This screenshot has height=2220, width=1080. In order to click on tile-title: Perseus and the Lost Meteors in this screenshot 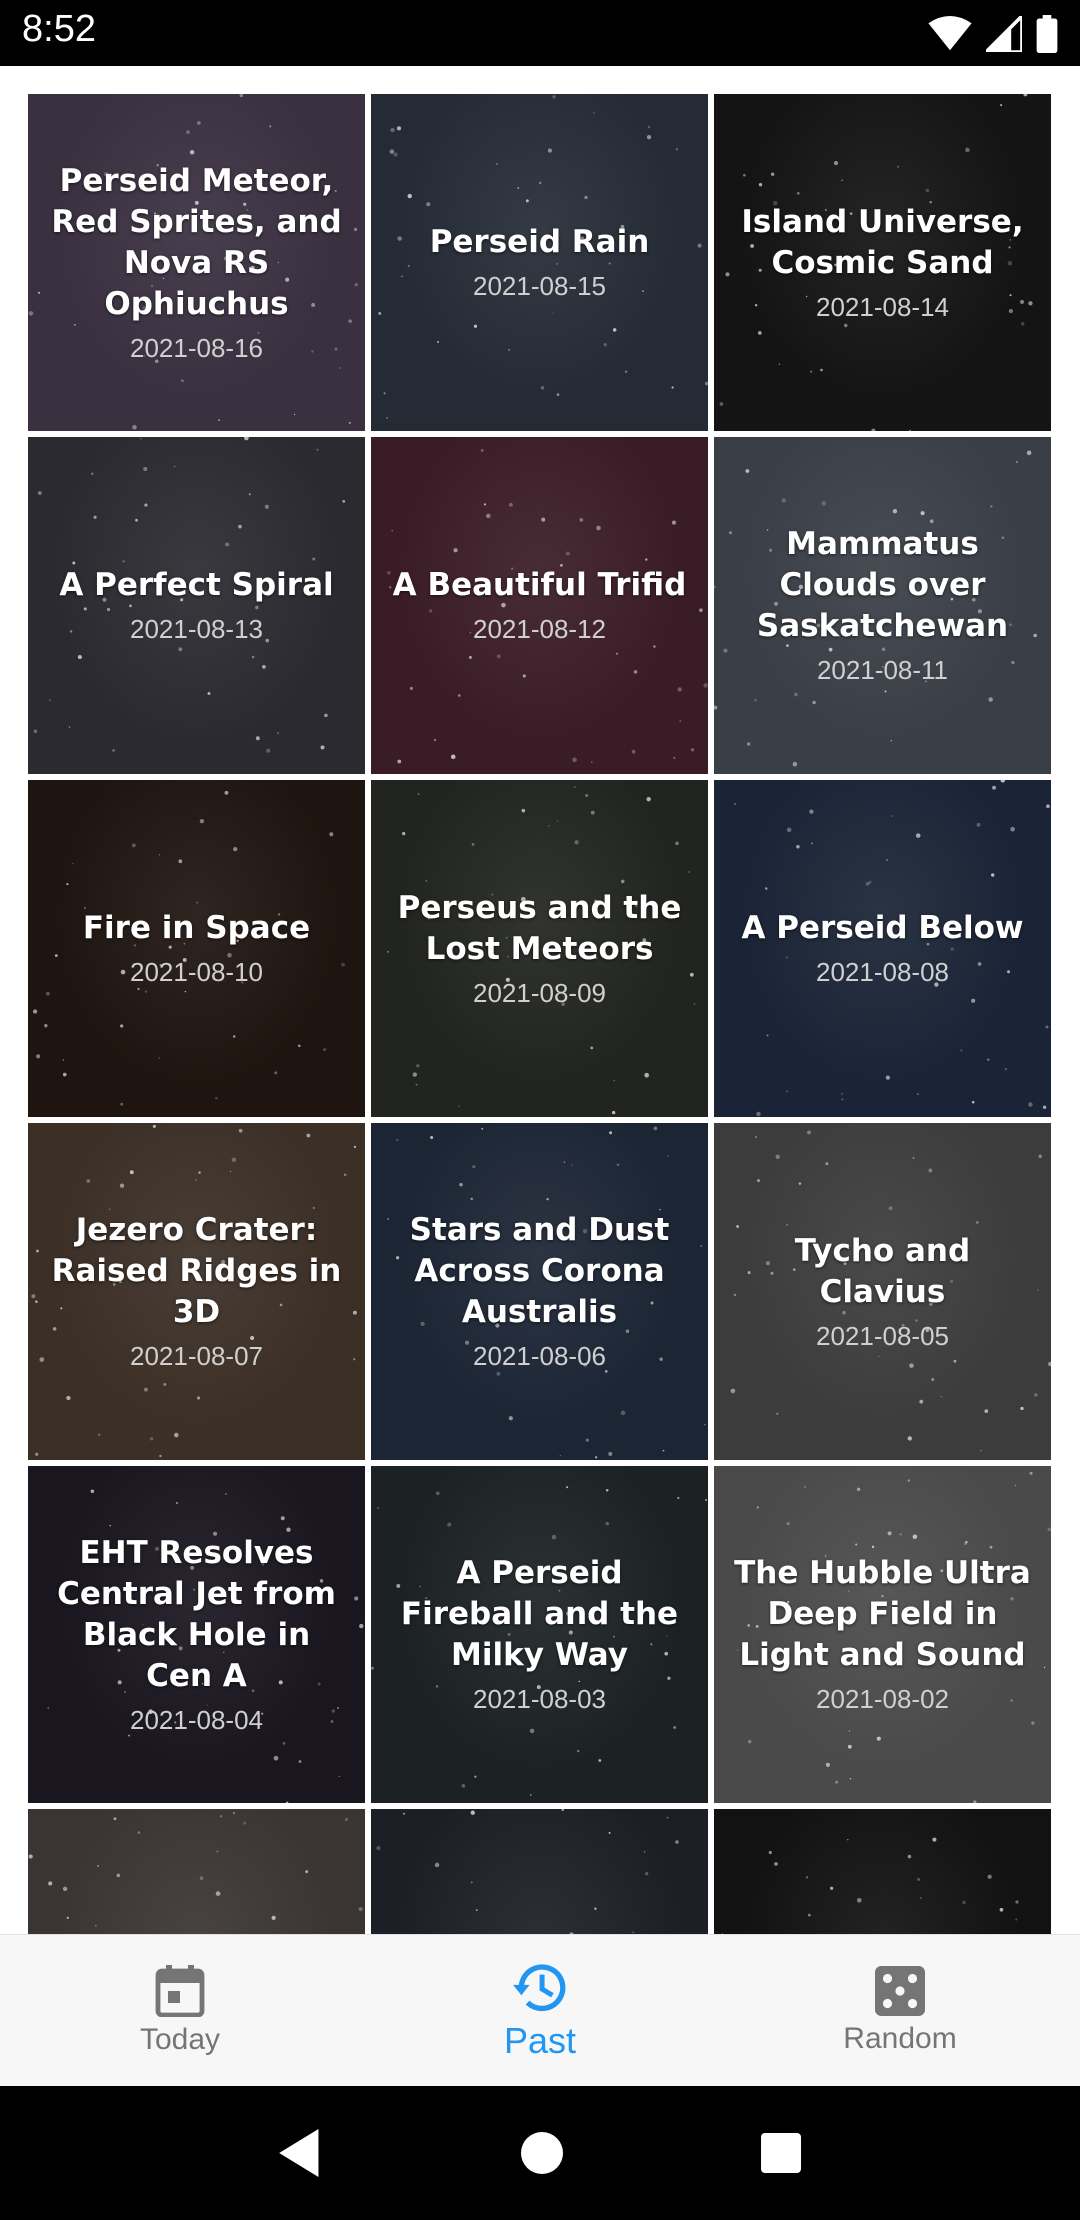, I will do `click(539, 928)`.